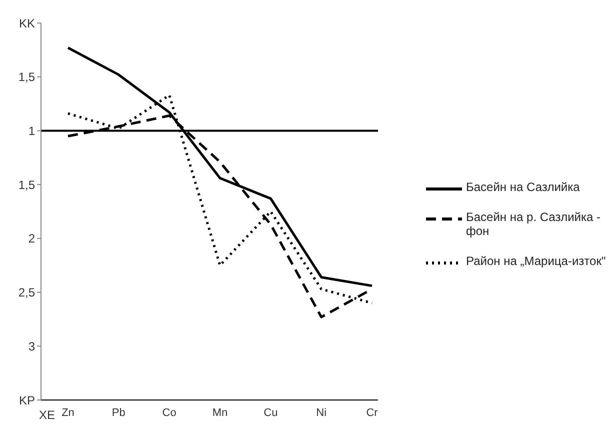  I want to click on x-tick-label: Co, so click(169, 412).